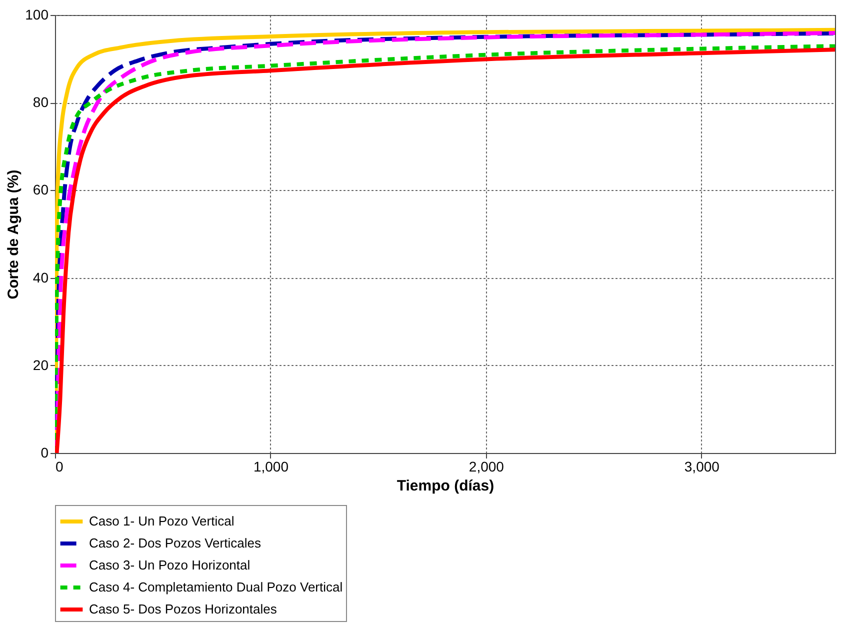 The height and width of the screenshot is (624, 845). I want to click on x-tick-label: 0, so click(60, 466).